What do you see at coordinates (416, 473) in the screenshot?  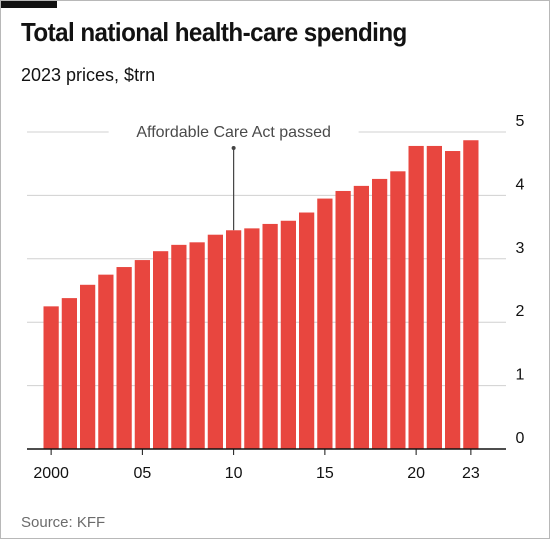 I see `x-tick-label: 20` at bounding box center [416, 473].